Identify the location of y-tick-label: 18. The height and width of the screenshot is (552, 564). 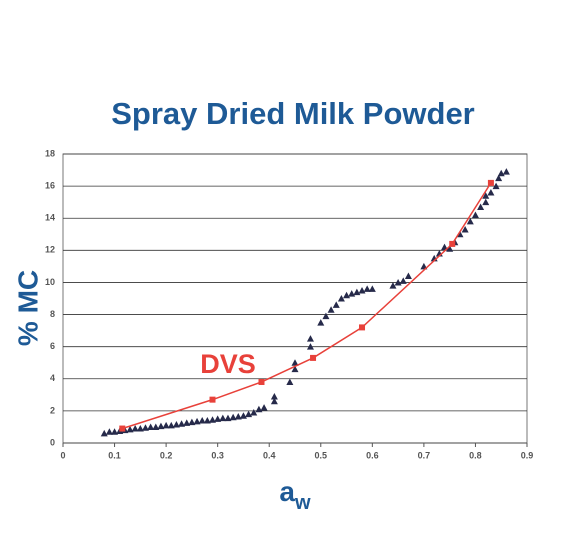
(50, 153).